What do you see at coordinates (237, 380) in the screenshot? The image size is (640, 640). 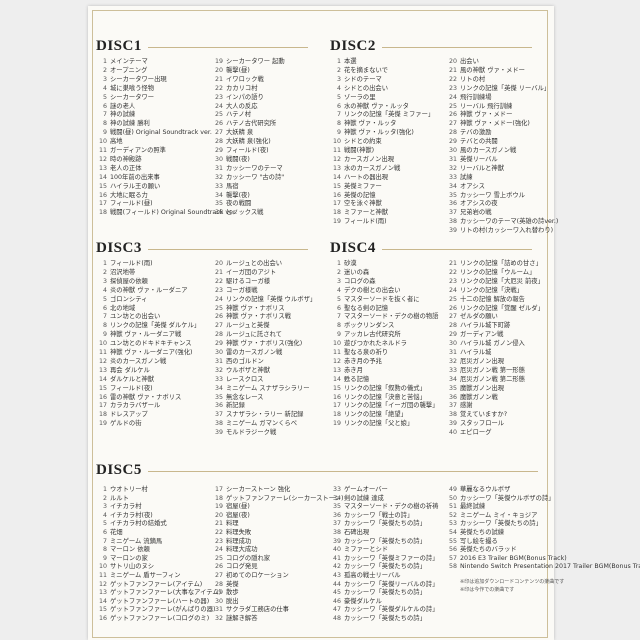 I see `track: 33 レースクロス` at bounding box center [237, 380].